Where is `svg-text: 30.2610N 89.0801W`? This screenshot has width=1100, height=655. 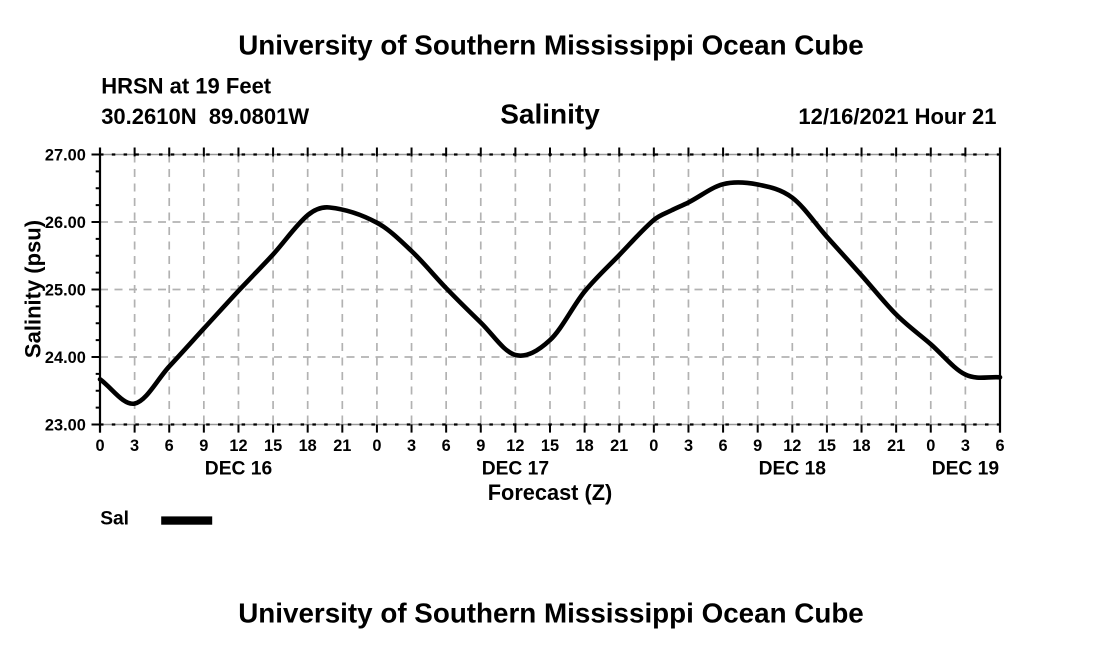
svg-text: 30.2610N 89.0801W is located at coordinates (205, 116).